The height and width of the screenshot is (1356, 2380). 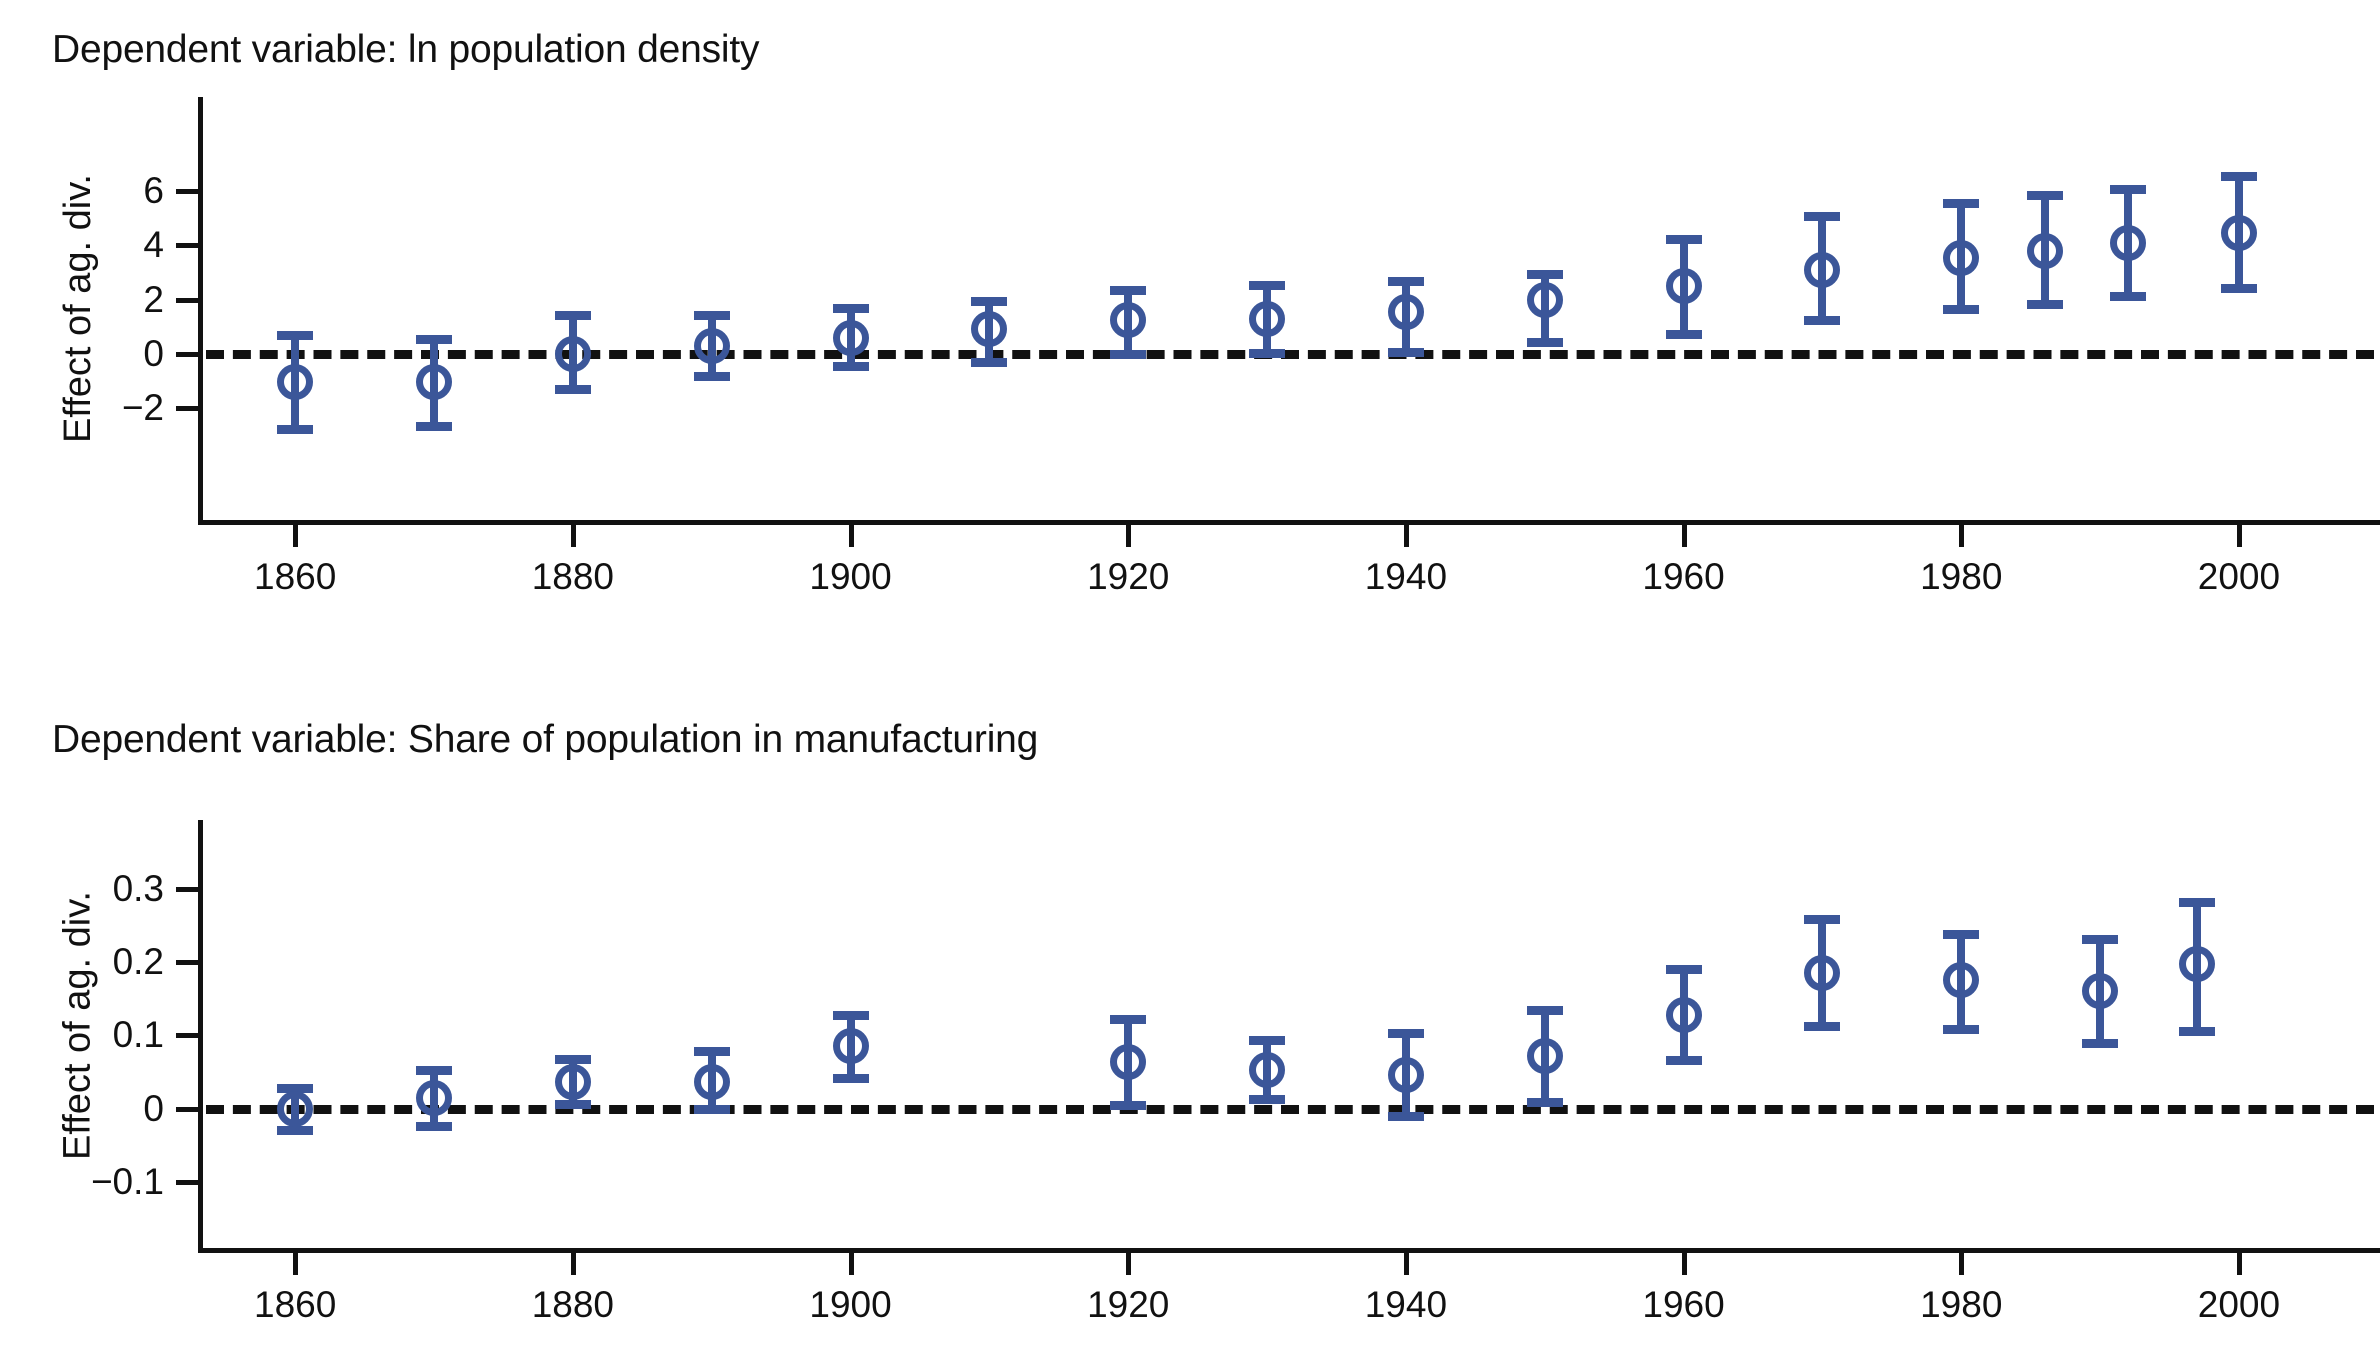 I want to click on y-axis-tick-label: 0.2, so click(x=138, y=961).